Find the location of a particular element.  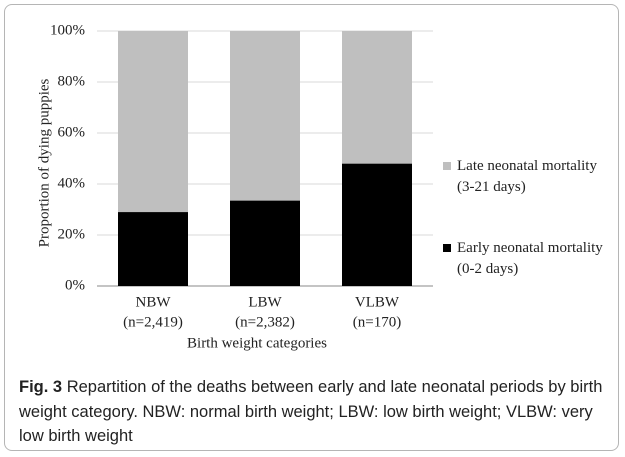

caption-label: Fig. 3 is located at coordinates (41, 387).